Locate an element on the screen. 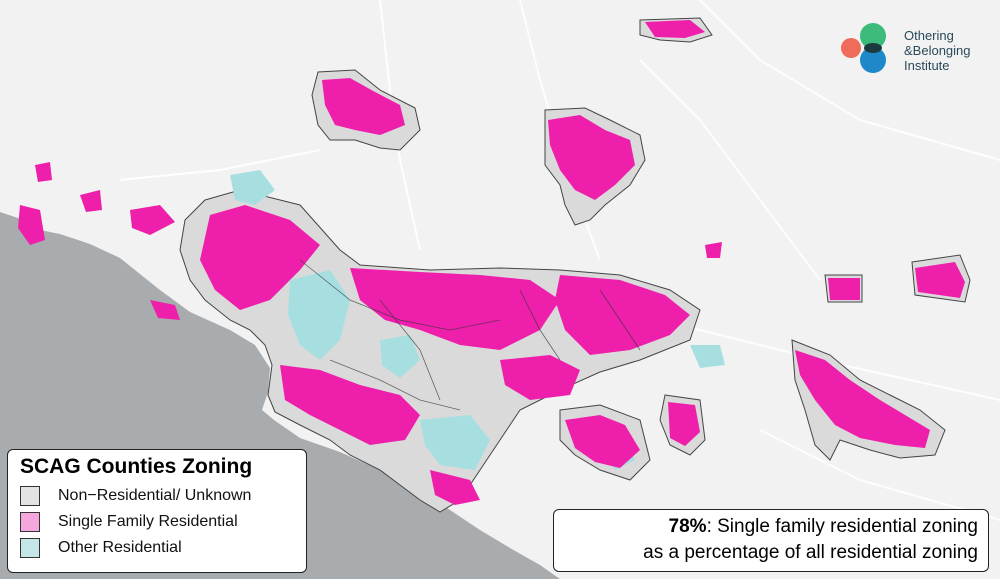  stat-line-1: 78%: Single family residential zoning is located at coordinates (766, 527).